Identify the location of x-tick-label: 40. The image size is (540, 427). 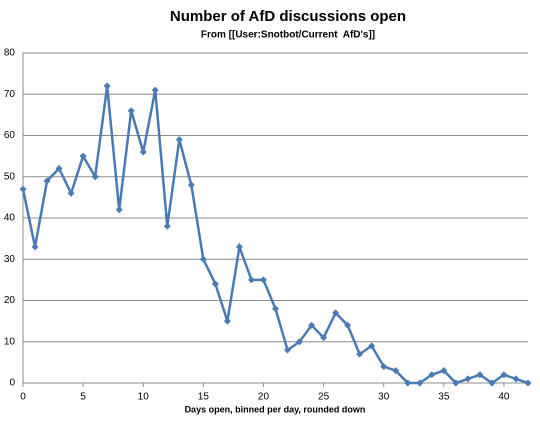
(504, 397).